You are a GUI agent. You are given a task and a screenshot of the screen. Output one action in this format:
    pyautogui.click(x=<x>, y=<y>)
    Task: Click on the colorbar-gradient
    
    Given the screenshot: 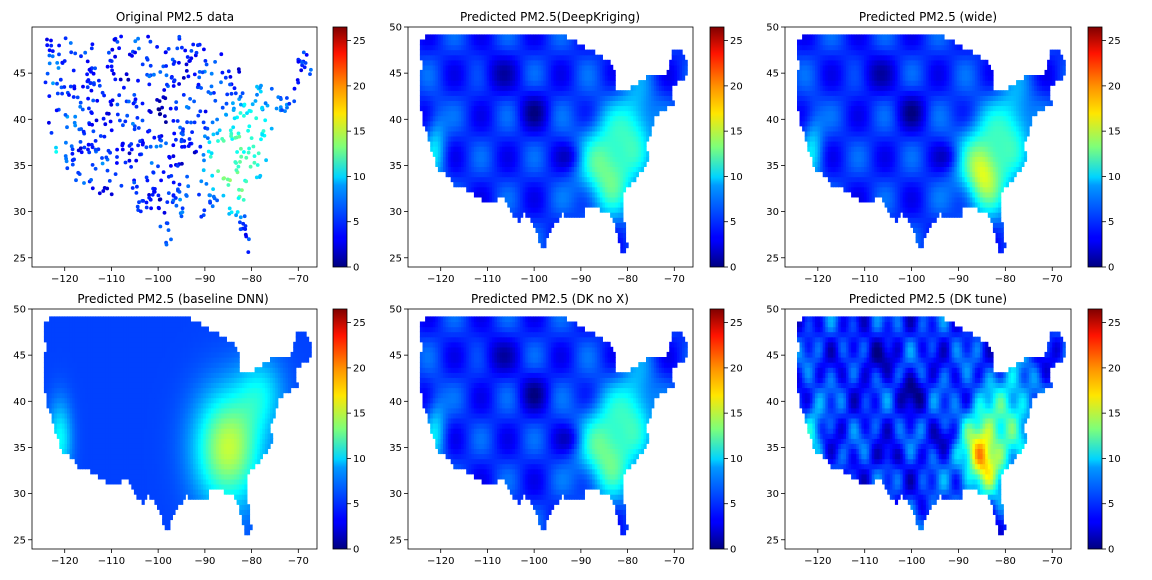 What is the action you would take?
    pyautogui.click(x=717, y=147)
    